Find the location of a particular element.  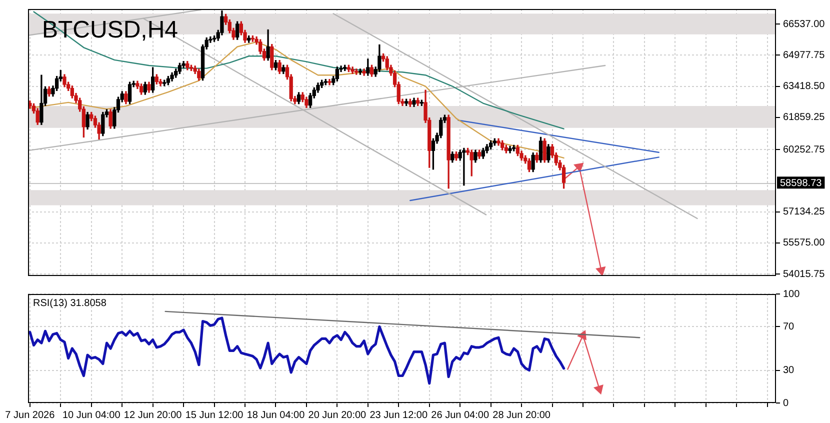

x-tick-label: 23 Jun 12:00 is located at coordinates (399, 415).